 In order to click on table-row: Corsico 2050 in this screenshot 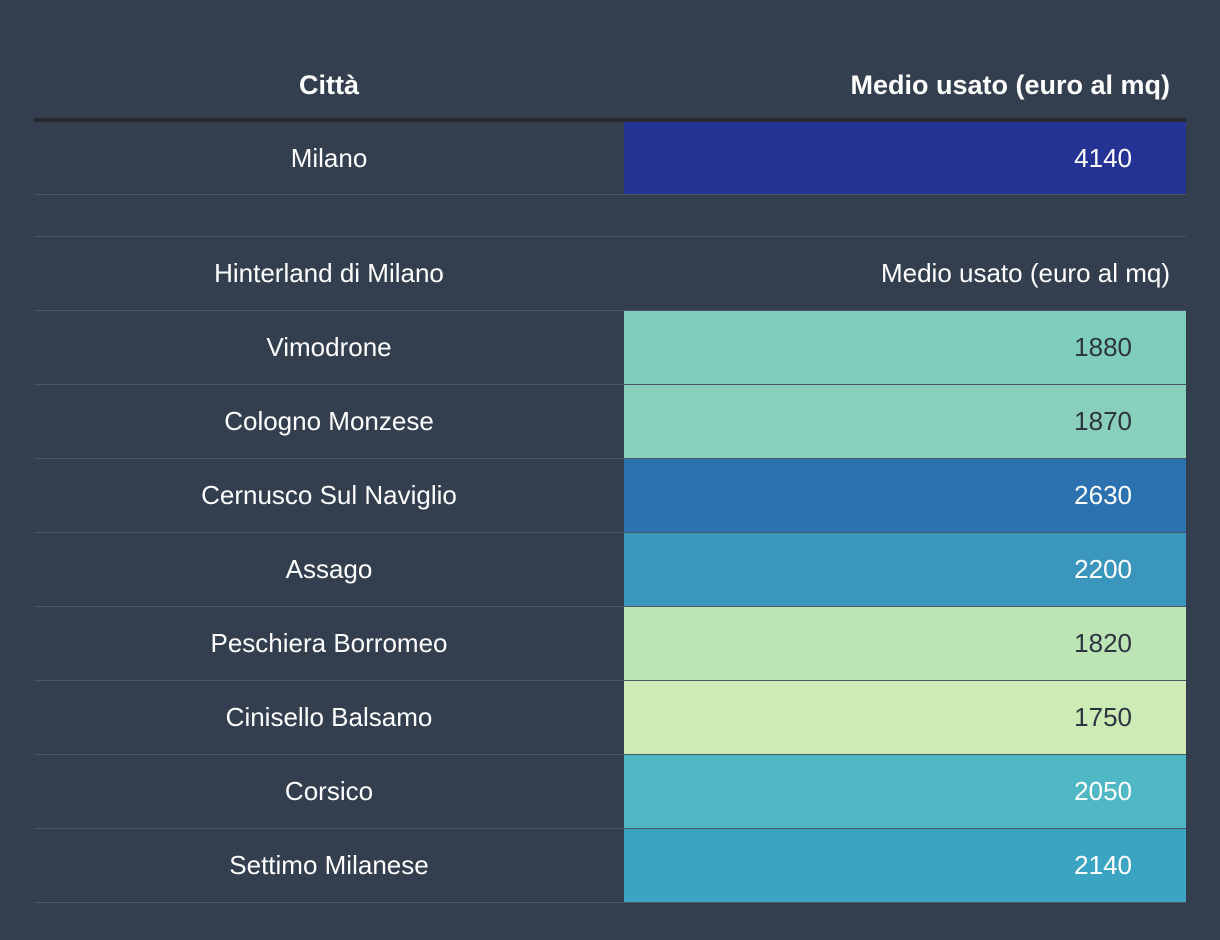, I will do `click(610, 792)`.